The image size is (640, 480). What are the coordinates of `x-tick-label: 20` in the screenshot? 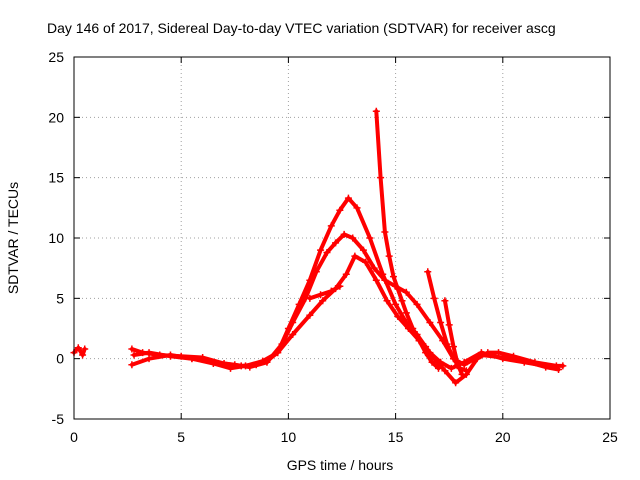 It's located at (503, 437).